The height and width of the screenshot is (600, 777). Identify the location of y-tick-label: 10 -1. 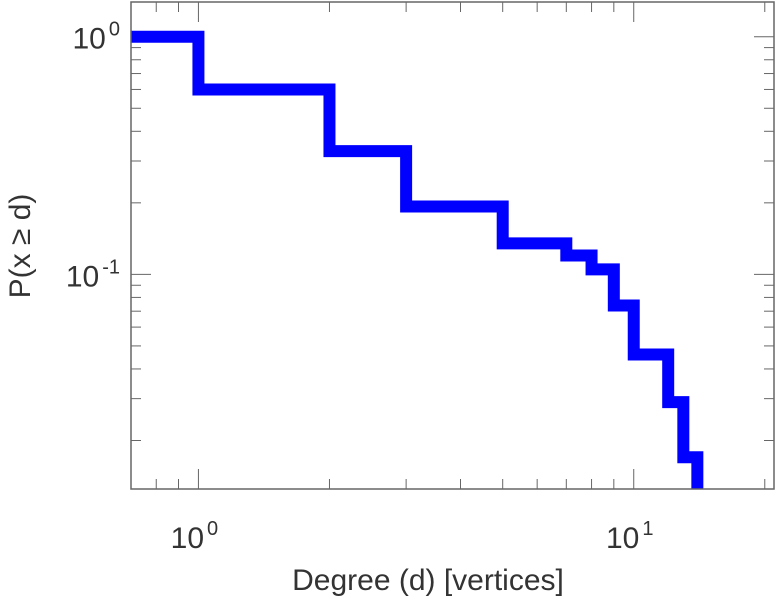
(93, 274).